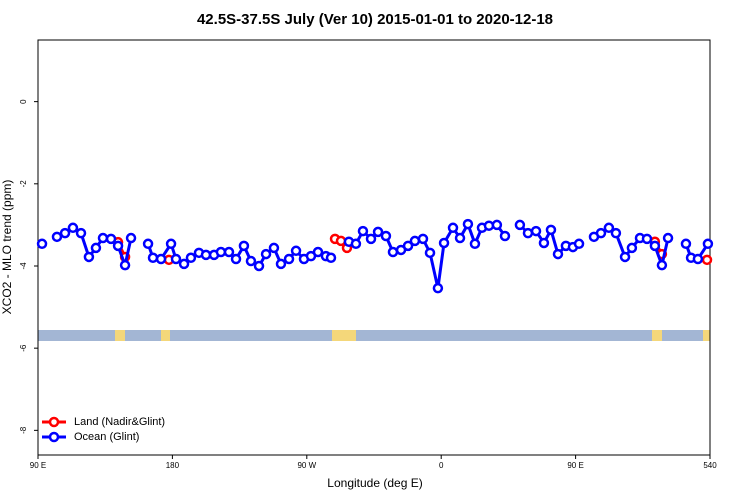 The height and width of the screenshot is (500, 750). I want to click on y-tick-label: -2, so click(23, 184).